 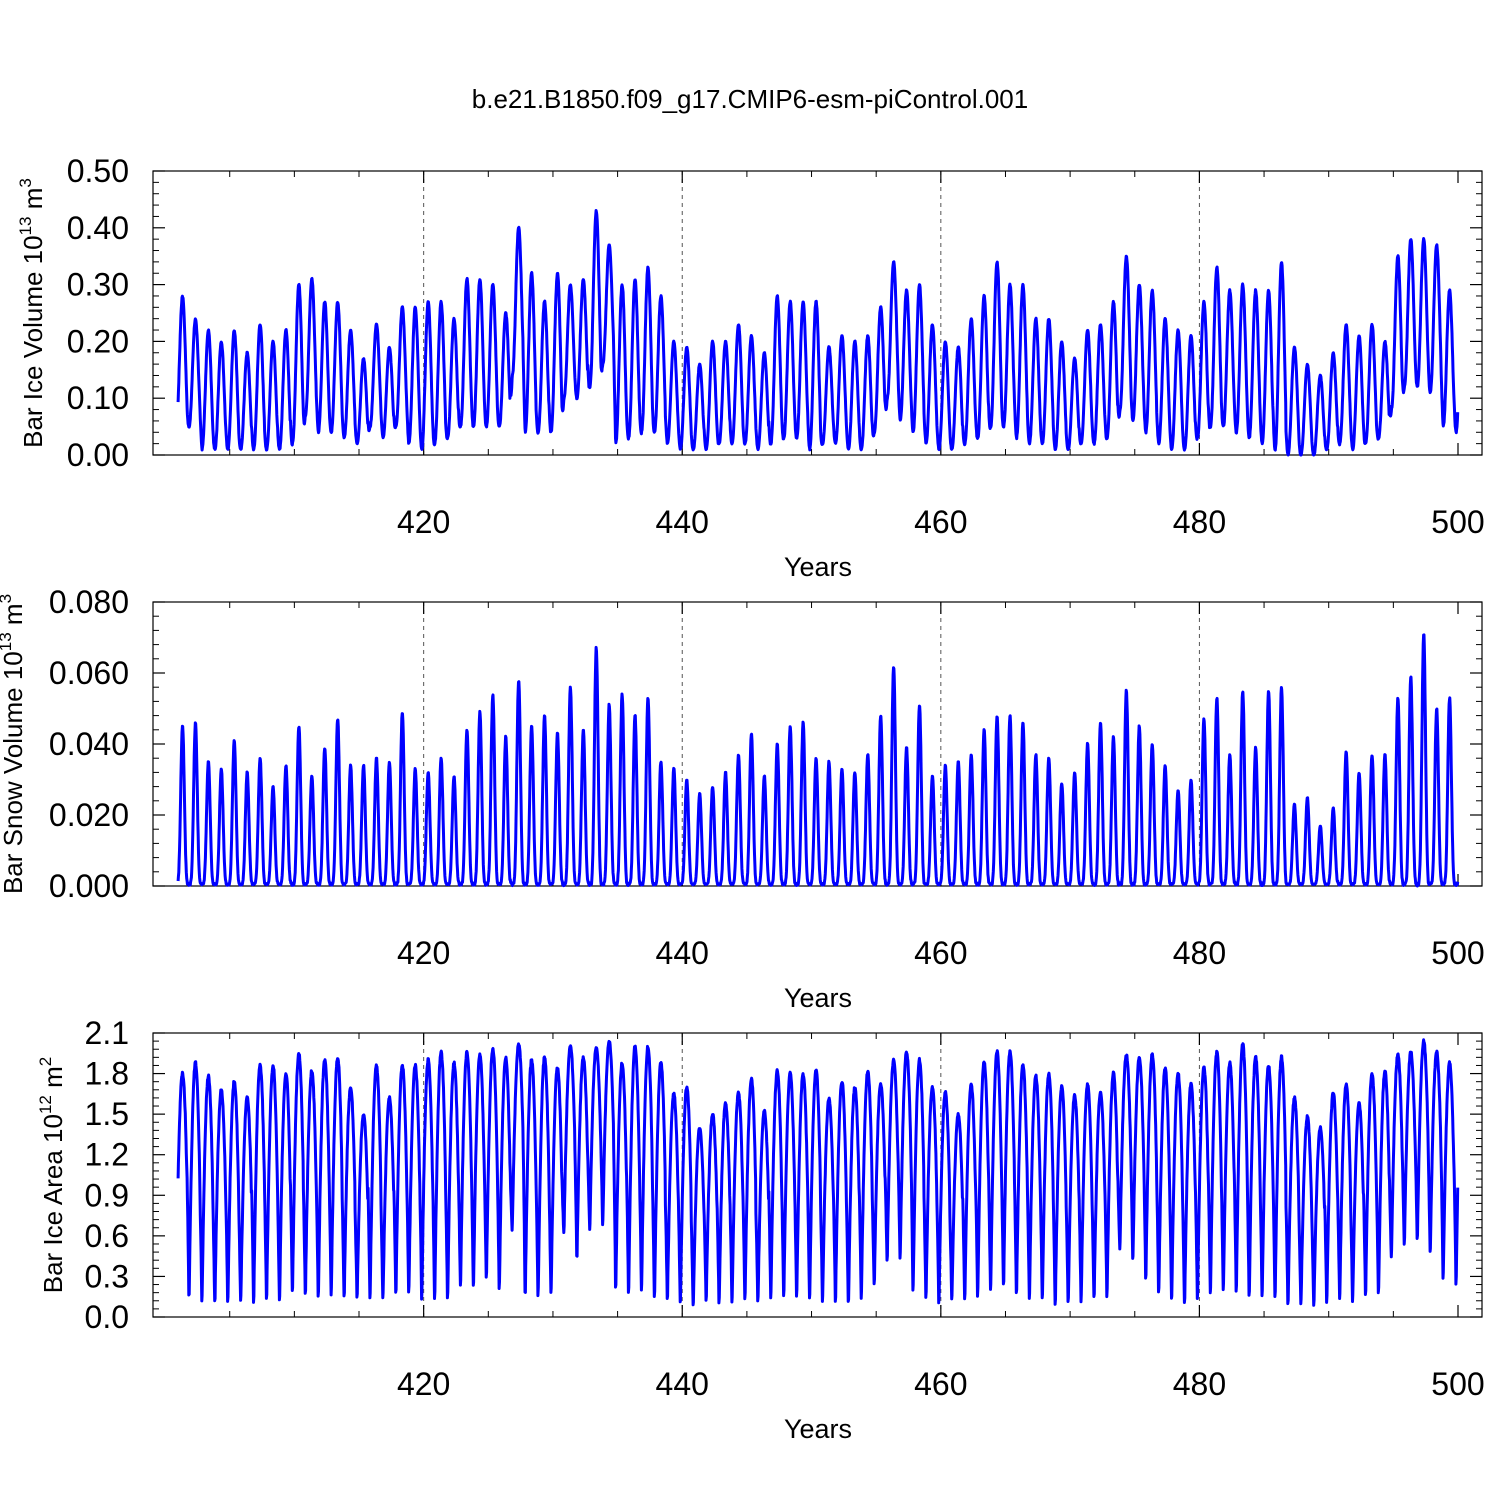 I want to click on y-tick-label: 0.080, so click(x=89, y=602).